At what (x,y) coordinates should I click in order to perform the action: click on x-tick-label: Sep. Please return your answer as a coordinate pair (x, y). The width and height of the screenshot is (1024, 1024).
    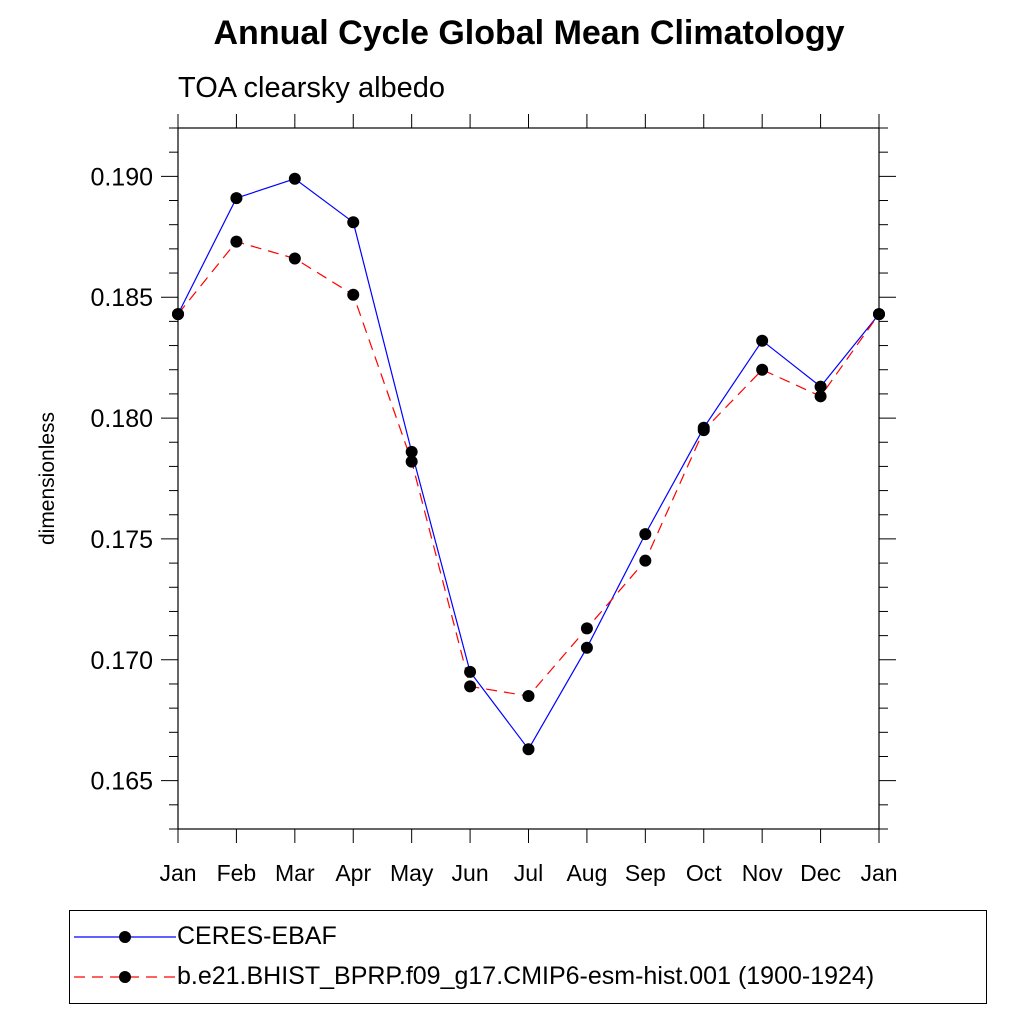
    Looking at the image, I should click on (645, 873).